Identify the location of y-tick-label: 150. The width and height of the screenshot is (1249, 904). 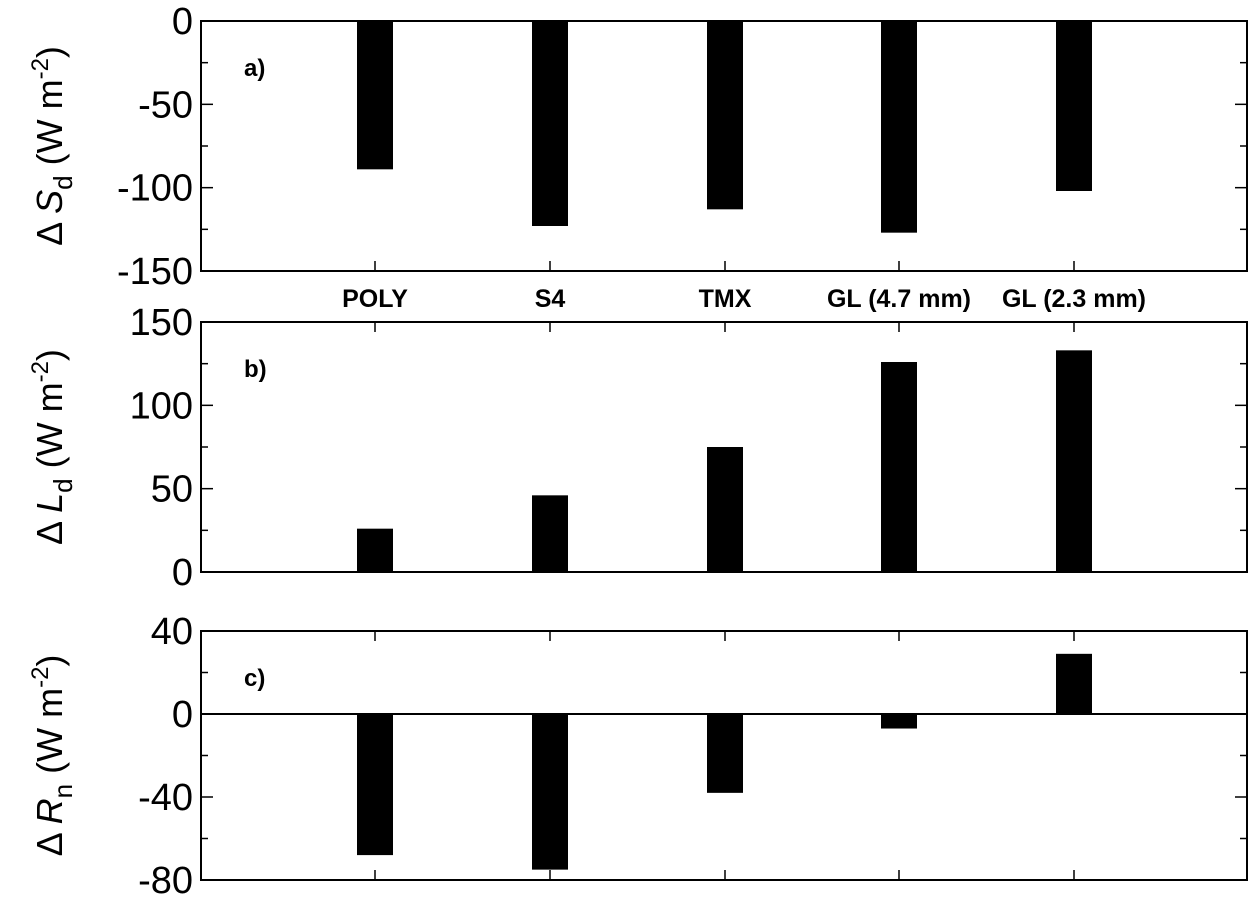
(161, 323).